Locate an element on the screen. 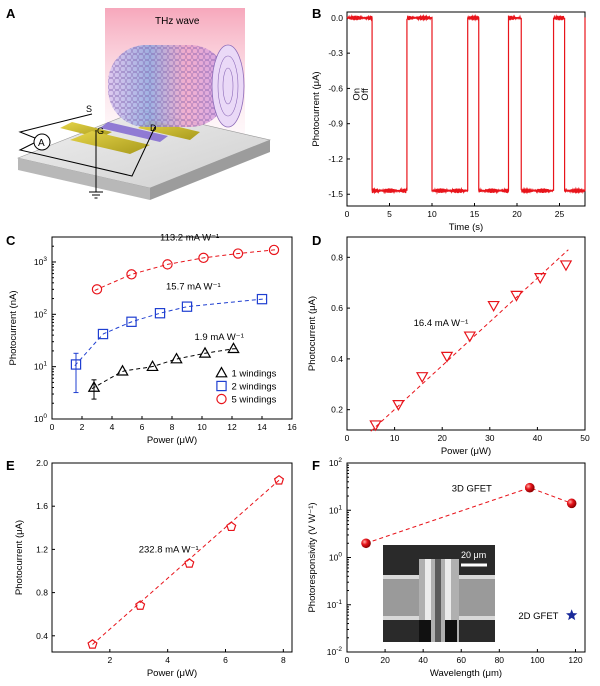 The width and height of the screenshot is (600, 686). x-tick-label-d: 50 is located at coordinates (585, 438).